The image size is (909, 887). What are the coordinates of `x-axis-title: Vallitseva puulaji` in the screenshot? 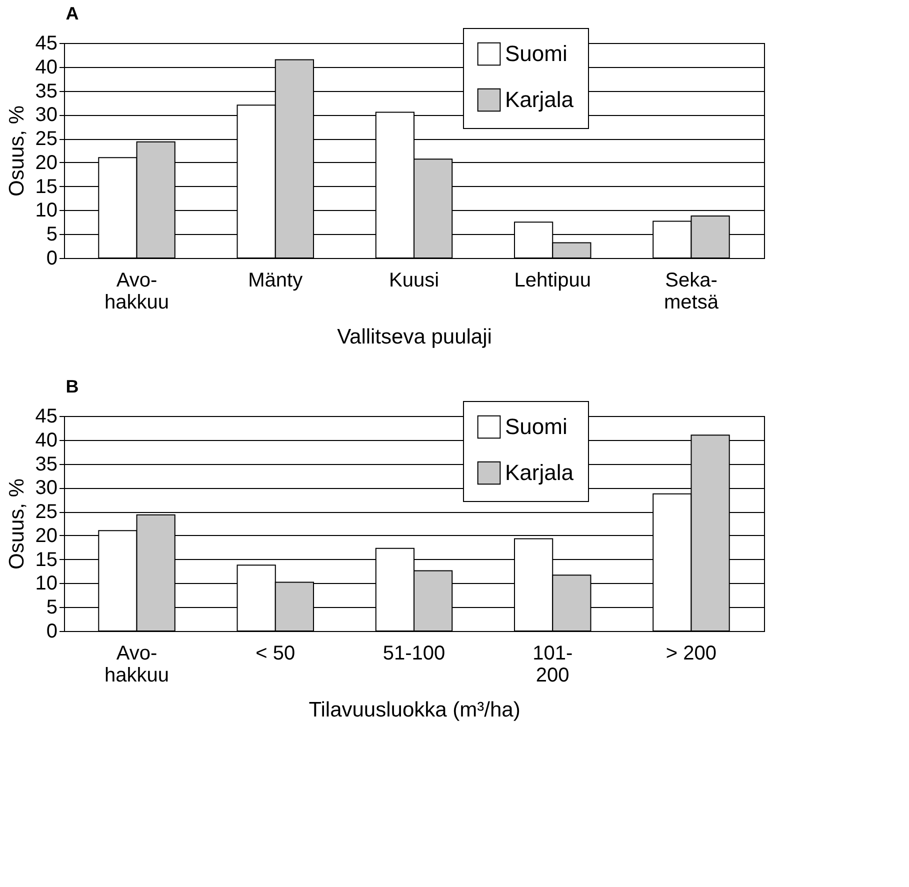 It's located at (414, 337).